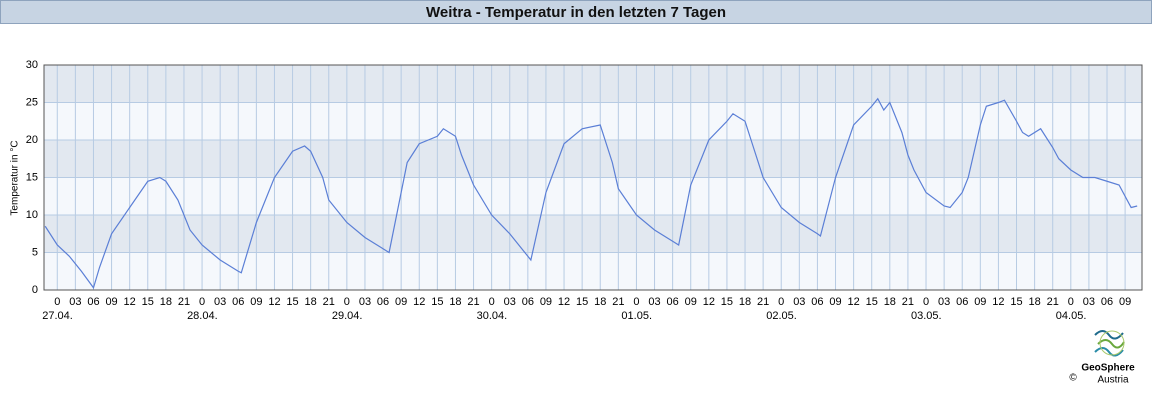  Describe the element at coordinates (57, 316) in the screenshot. I see `day-label: 27.04.` at that location.